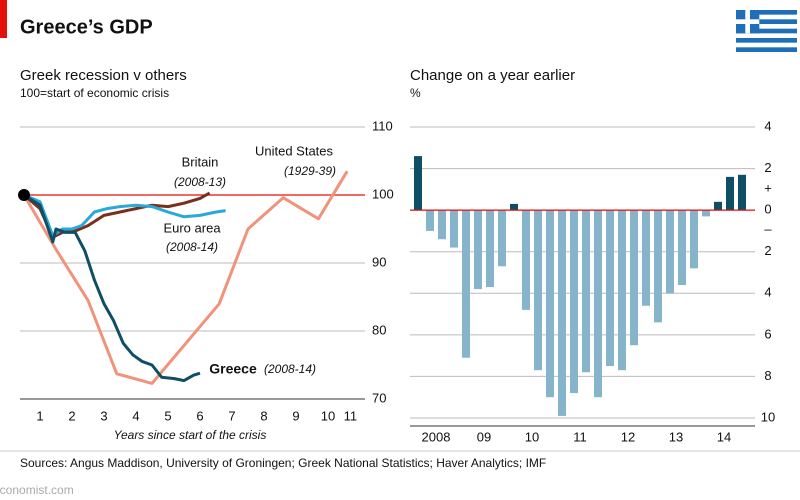 The width and height of the screenshot is (800, 500). Describe the element at coordinates (768, 228) in the screenshot. I see `sign-label: –` at that location.